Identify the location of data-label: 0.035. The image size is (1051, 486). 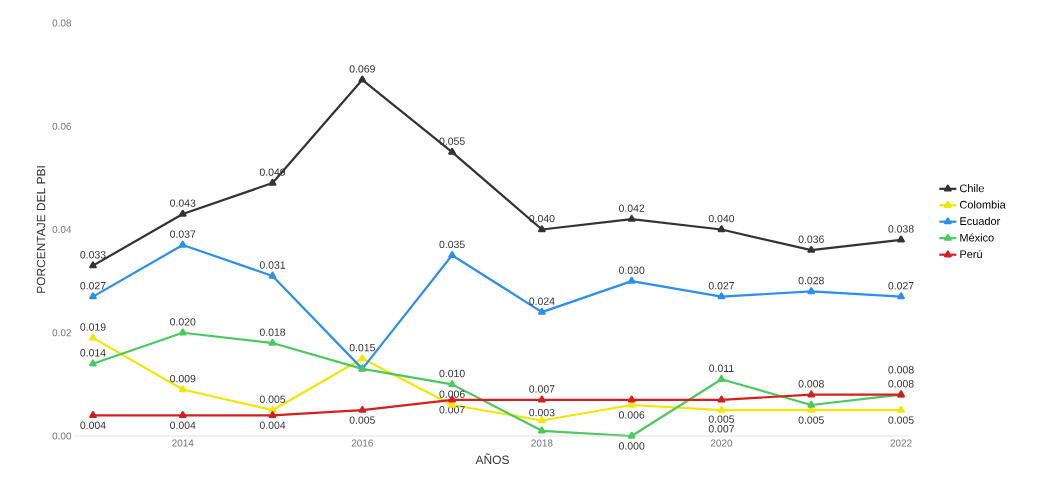
(452, 244).